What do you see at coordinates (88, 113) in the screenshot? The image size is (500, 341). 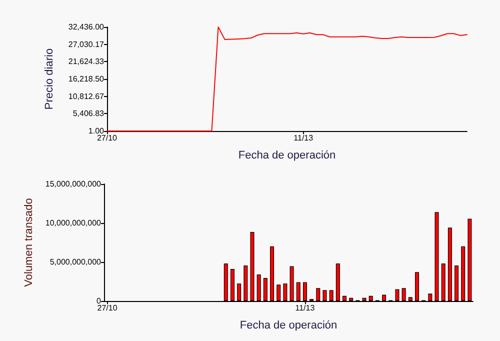 I see `y-tick-label: 5,406.83` at bounding box center [88, 113].